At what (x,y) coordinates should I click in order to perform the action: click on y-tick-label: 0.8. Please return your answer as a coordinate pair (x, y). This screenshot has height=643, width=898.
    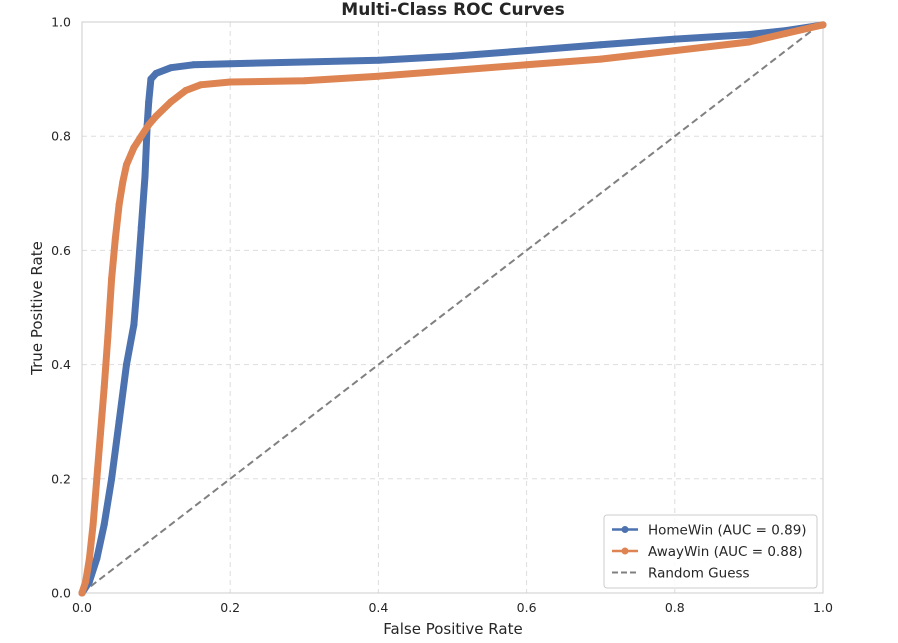
    Looking at the image, I should click on (61, 136).